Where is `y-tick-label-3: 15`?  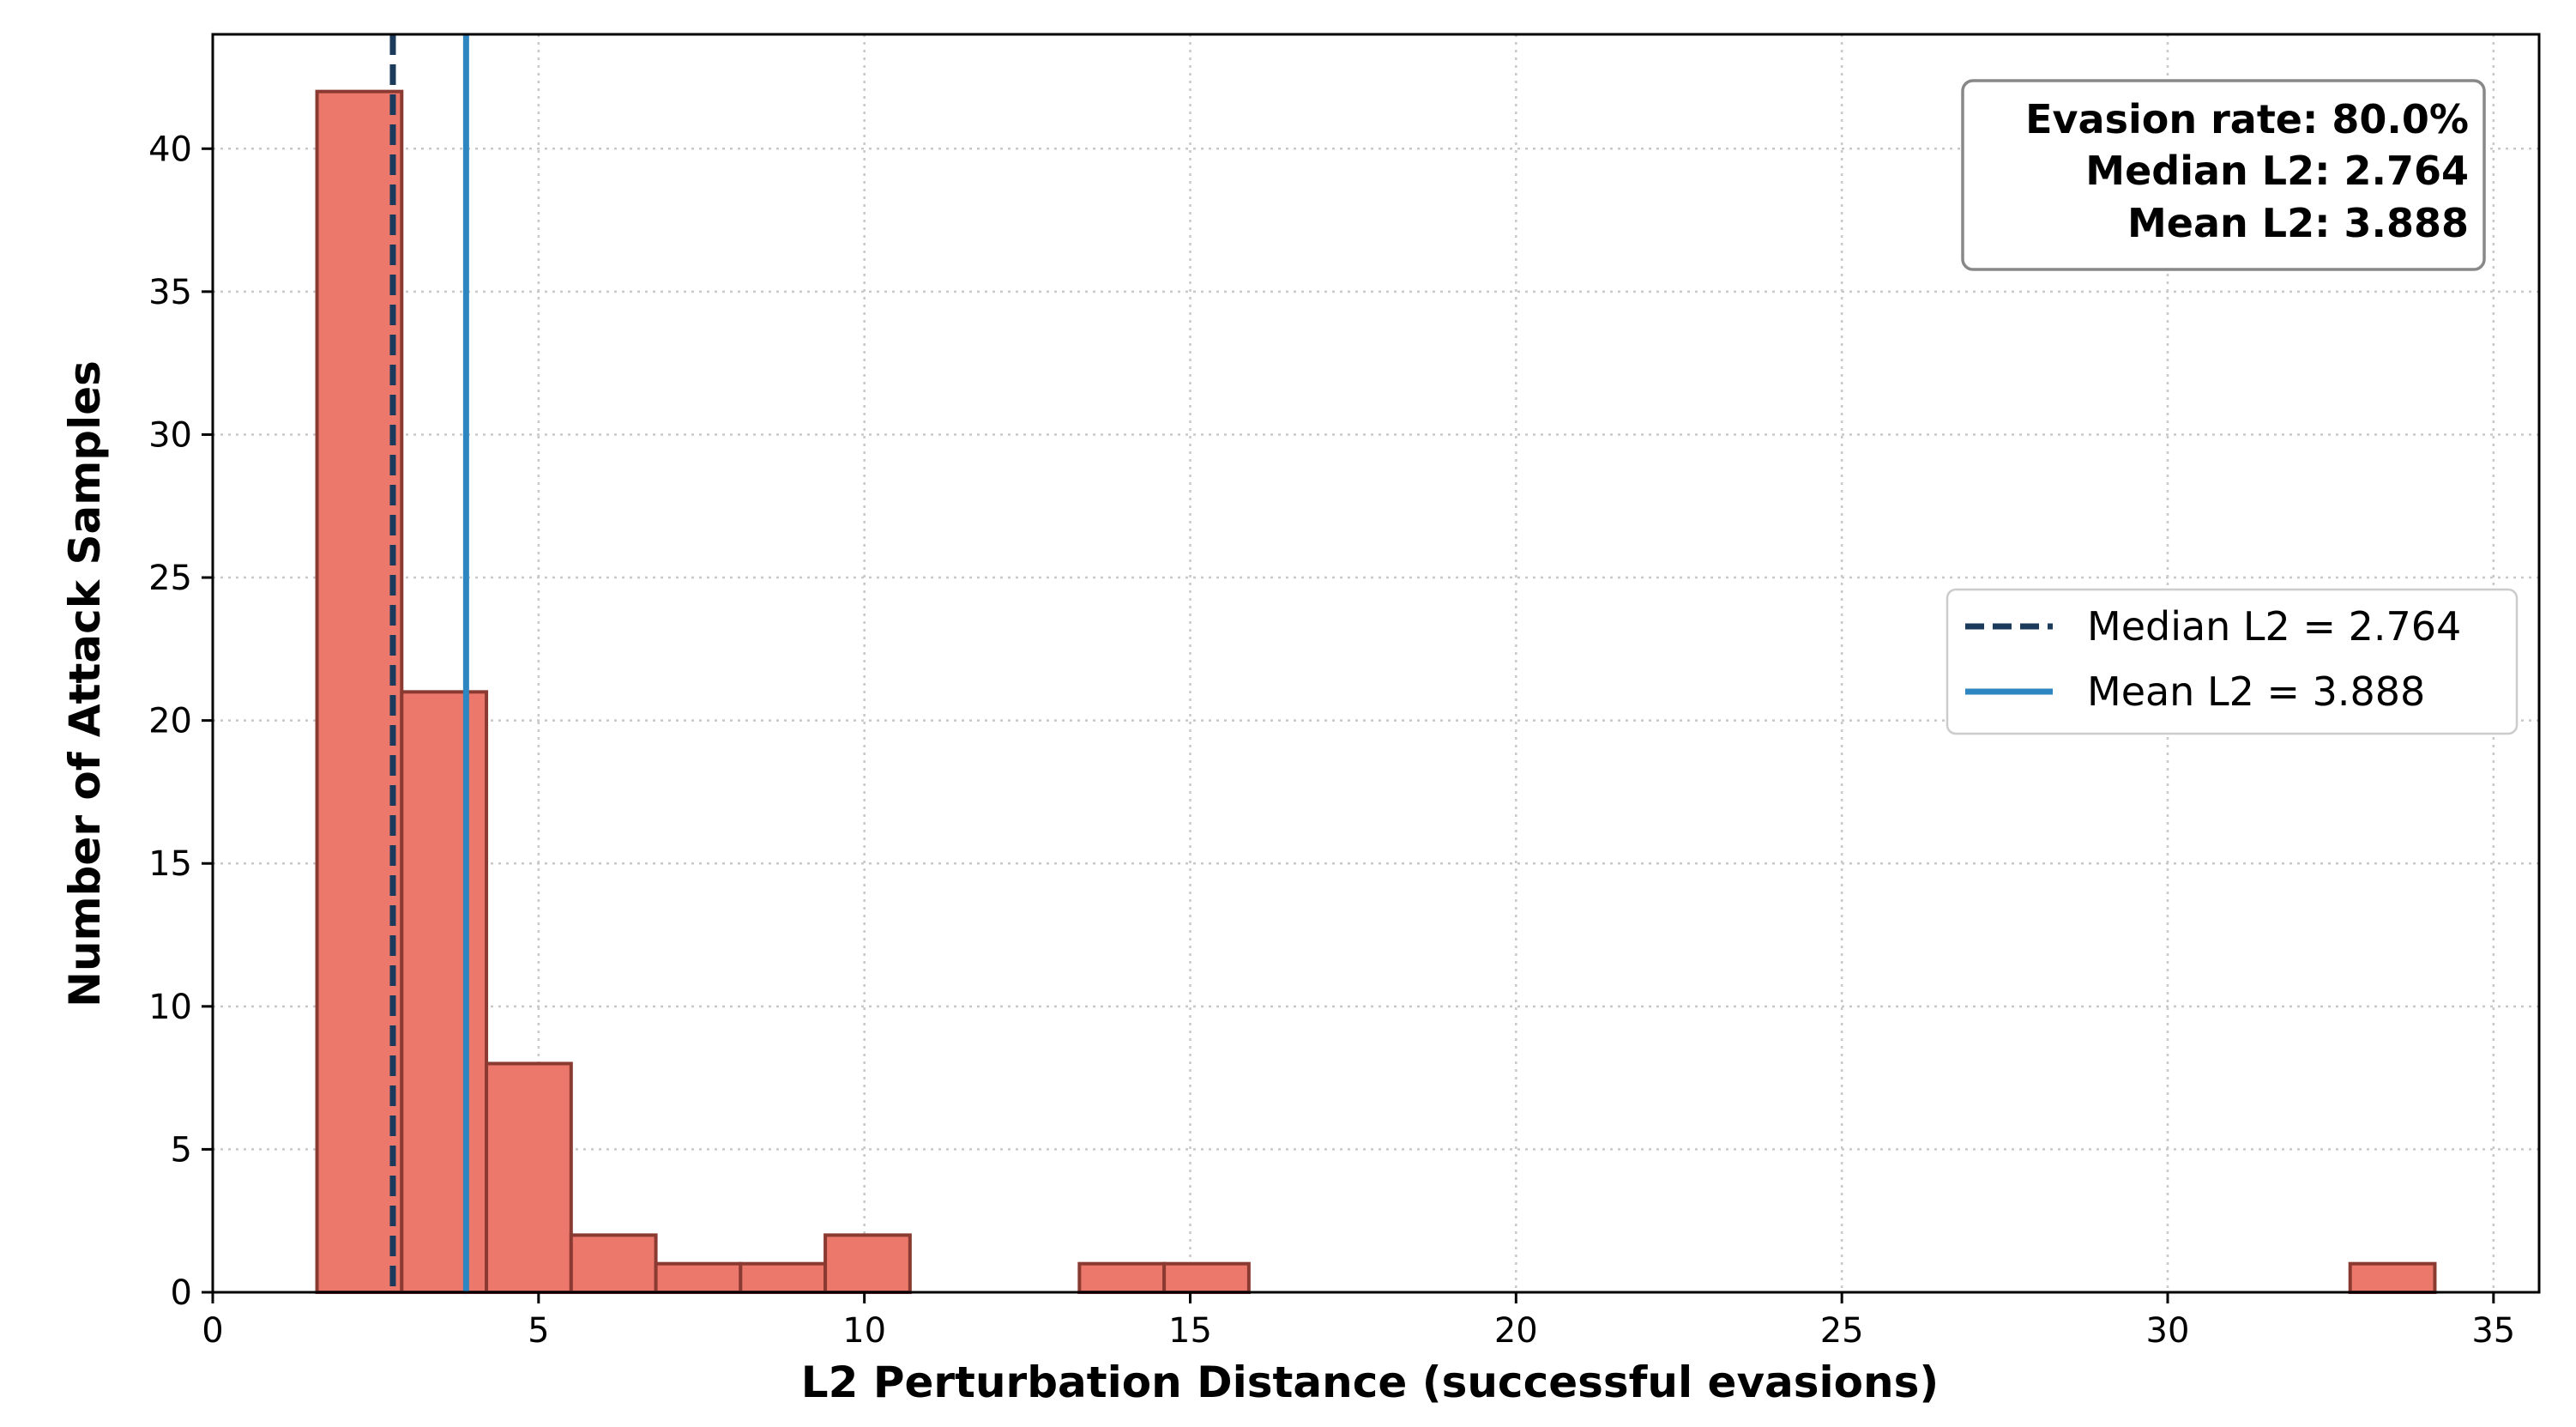
y-tick-label-3: 15 is located at coordinates (170, 864).